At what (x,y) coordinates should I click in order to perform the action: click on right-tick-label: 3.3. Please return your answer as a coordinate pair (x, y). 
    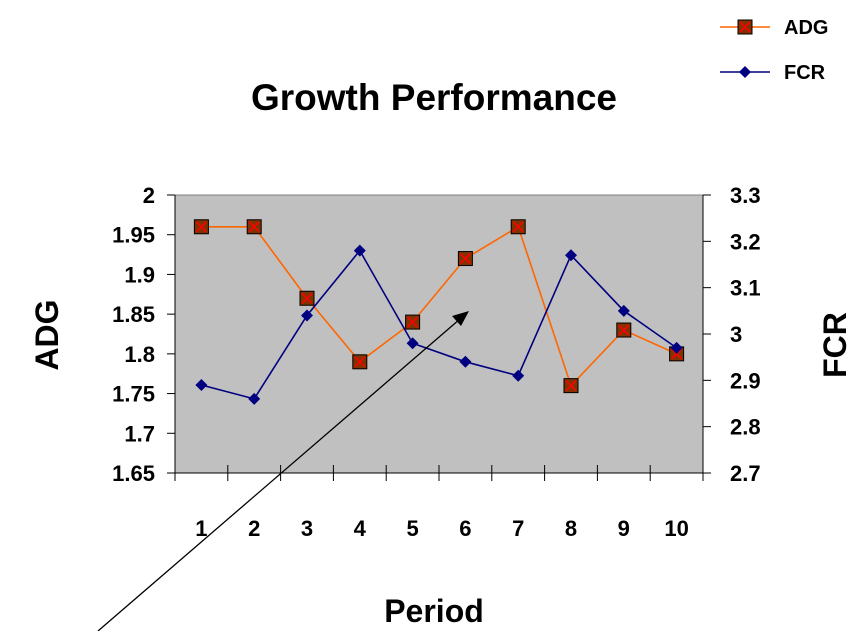
    Looking at the image, I should click on (745, 195).